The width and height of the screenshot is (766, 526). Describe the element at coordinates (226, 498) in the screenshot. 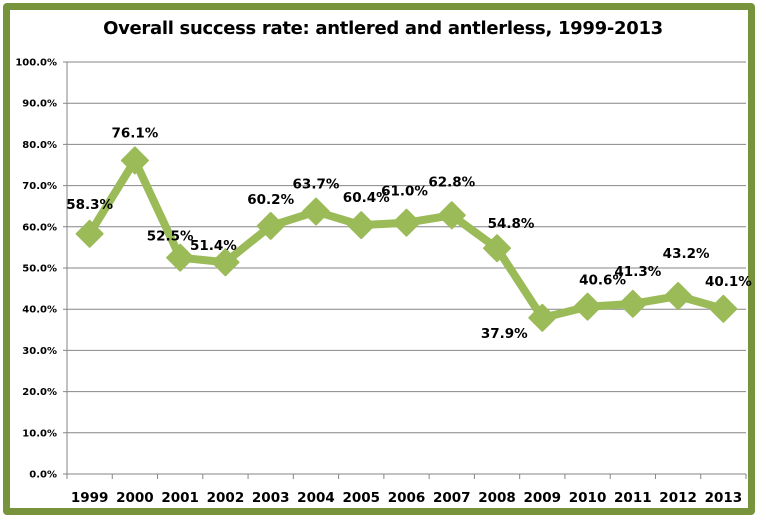

I see `x-tick-label: 2002` at that location.